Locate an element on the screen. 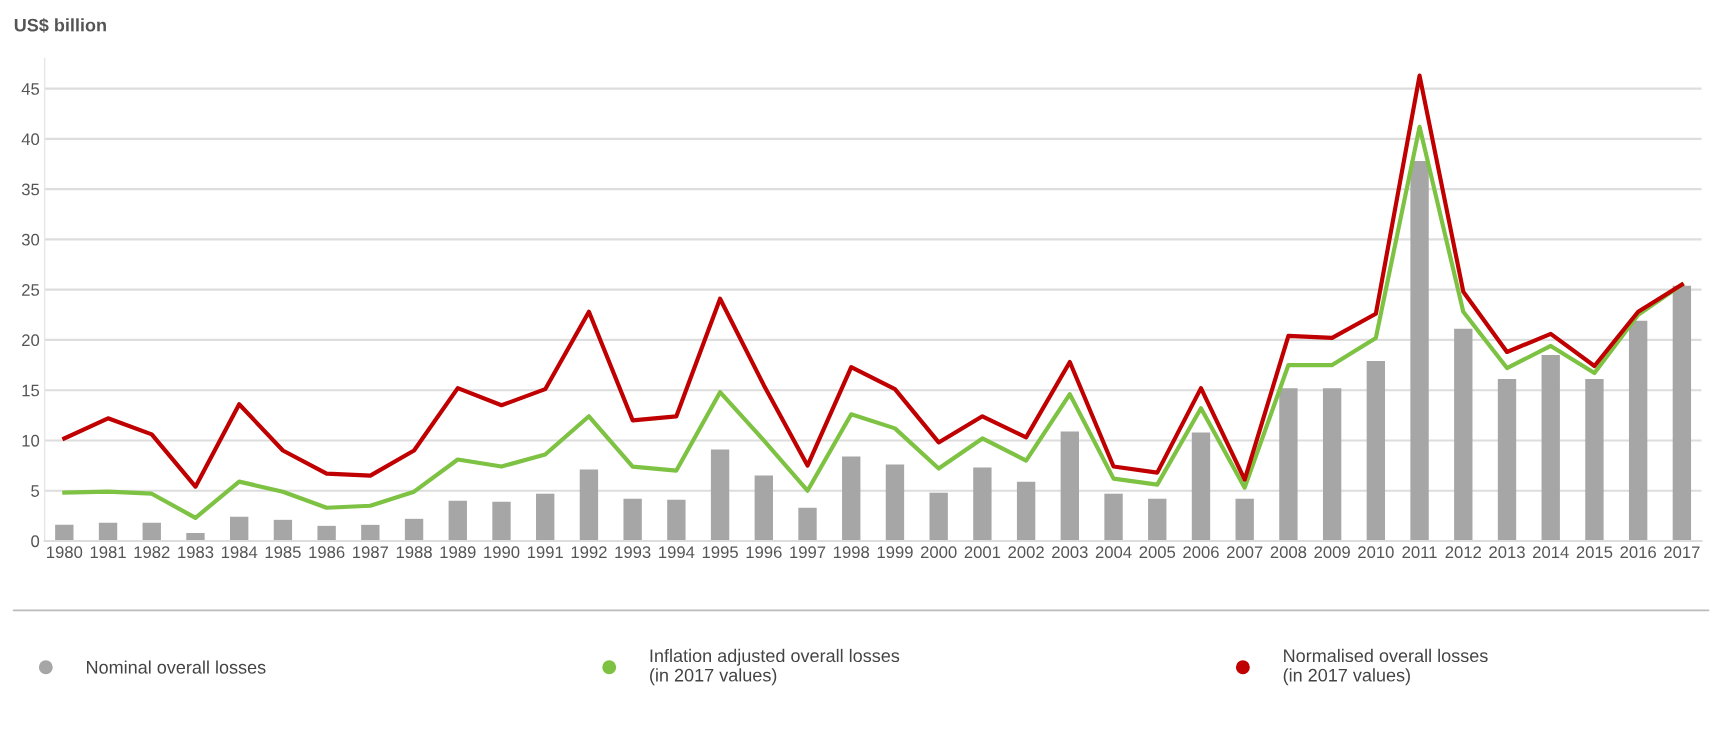 The width and height of the screenshot is (1717, 731). x-tick-label: 2005 is located at coordinates (1157, 552).